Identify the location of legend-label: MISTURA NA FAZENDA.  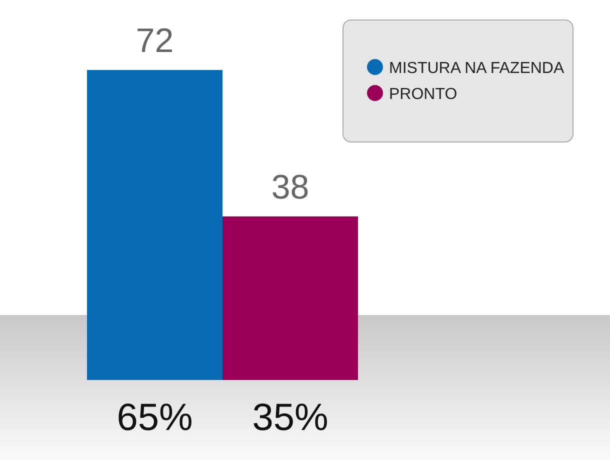
(476, 68).